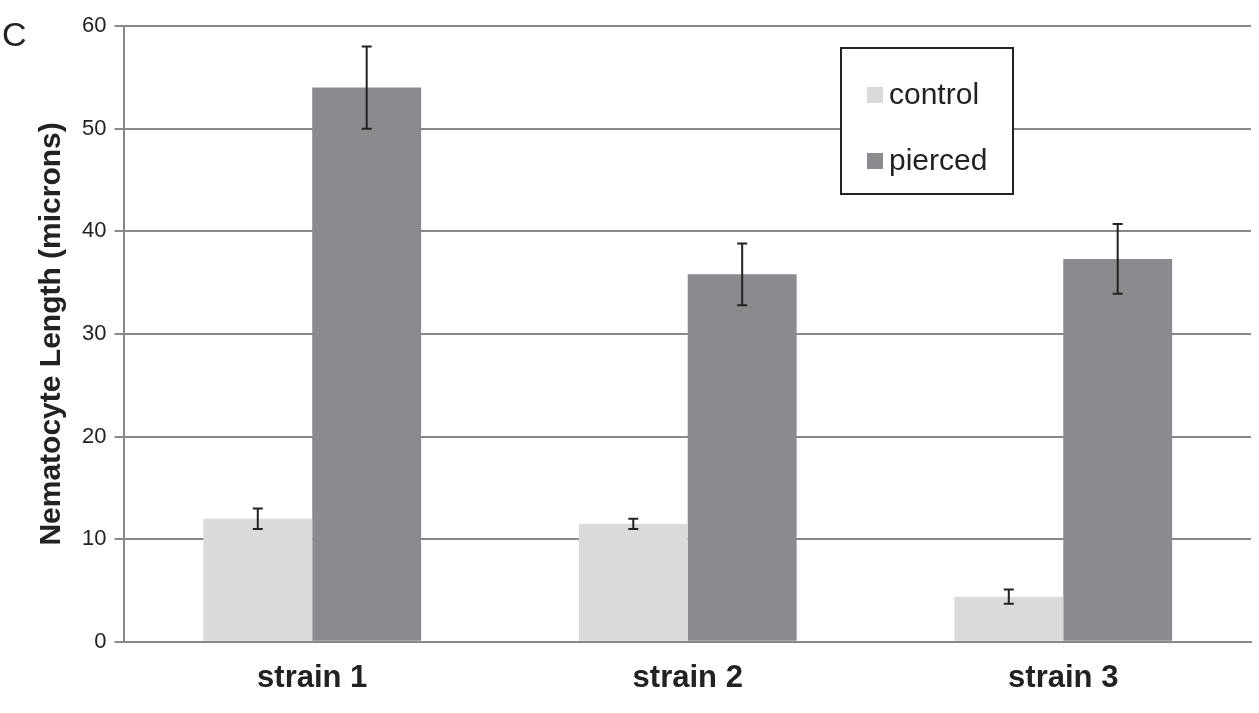 This screenshot has height=713, width=1259. I want to click on legend-label: control, so click(934, 94).